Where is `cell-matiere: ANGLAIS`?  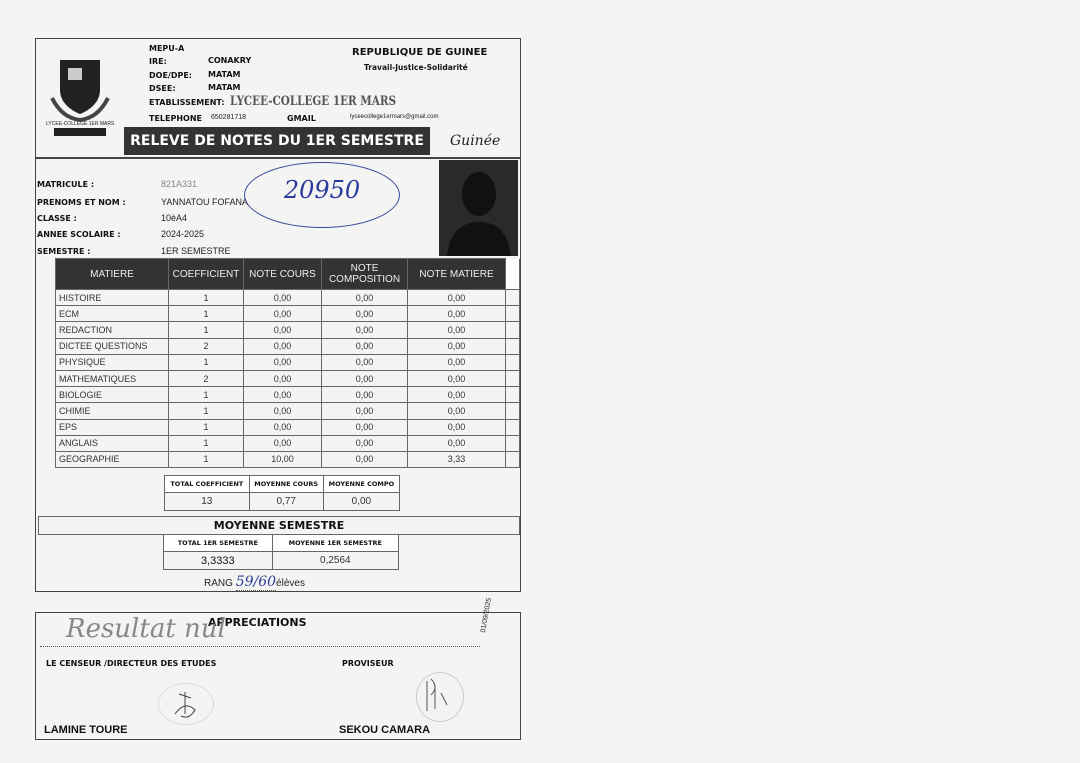
cell-matiere: ANGLAIS is located at coordinates (112, 443).